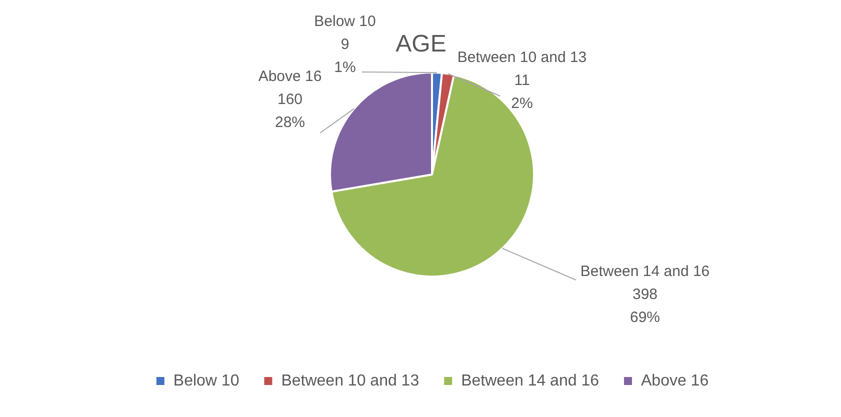  What do you see at coordinates (522, 92) in the screenshot?
I see `data-label: 11 2%` at bounding box center [522, 92].